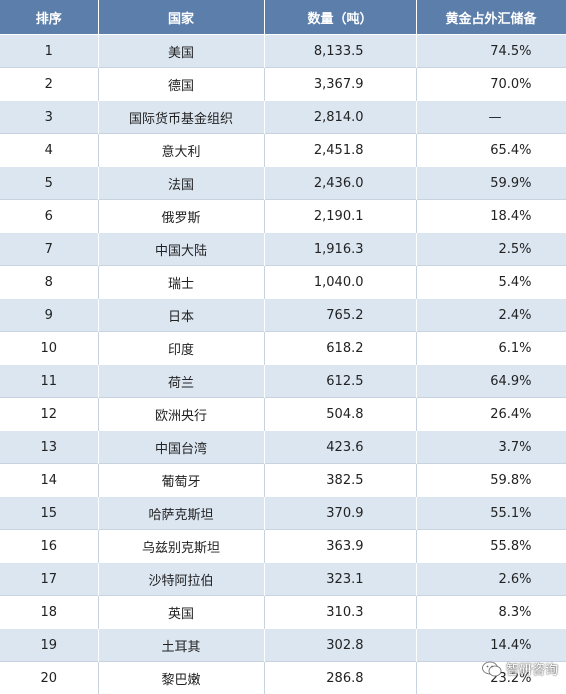 The width and height of the screenshot is (566, 694). What do you see at coordinates (49, 348) in the screenshot?
I see `cell-rank: 10` at bounding box center [49, 348].